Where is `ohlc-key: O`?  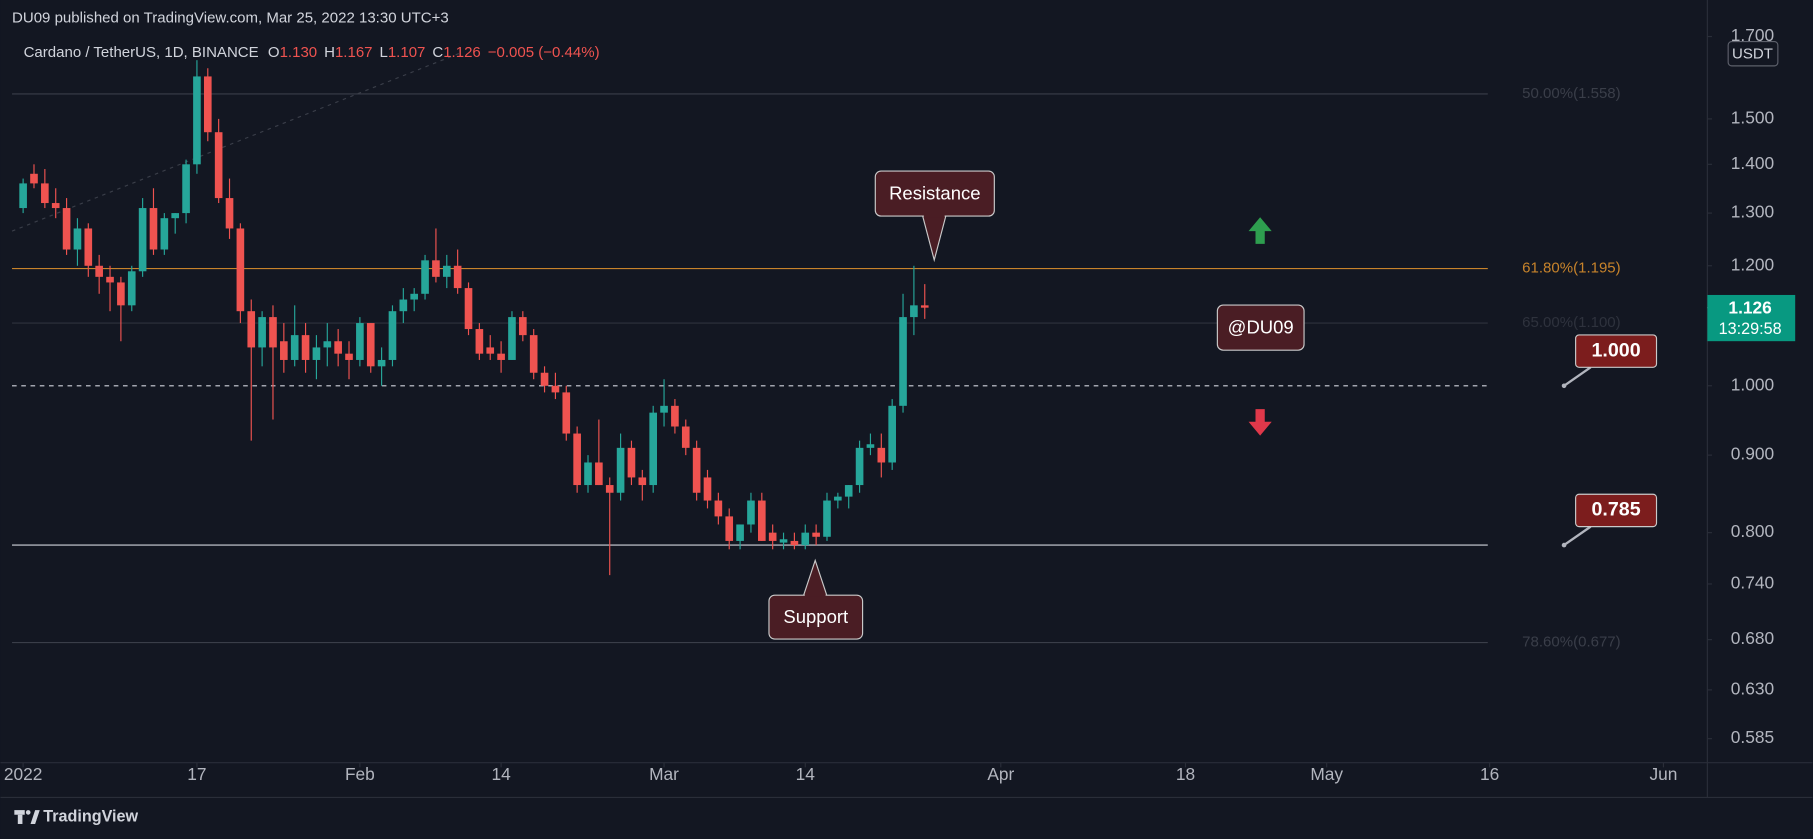 ohlc-key: O is located at coordinates (274, 52).